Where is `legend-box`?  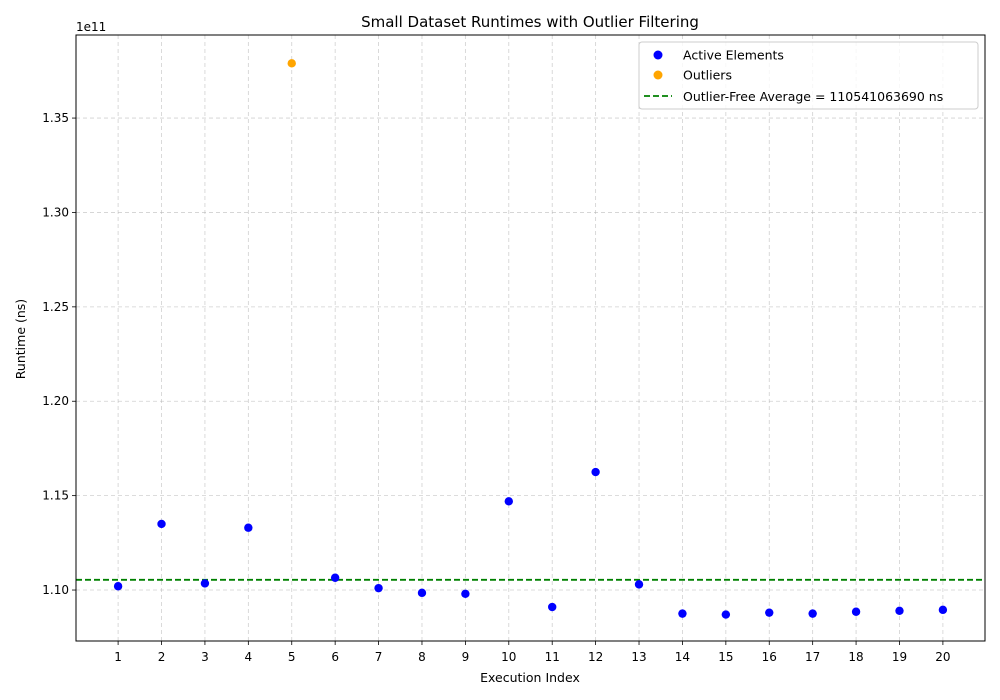
legend-box is located at coordinates (808, 75).